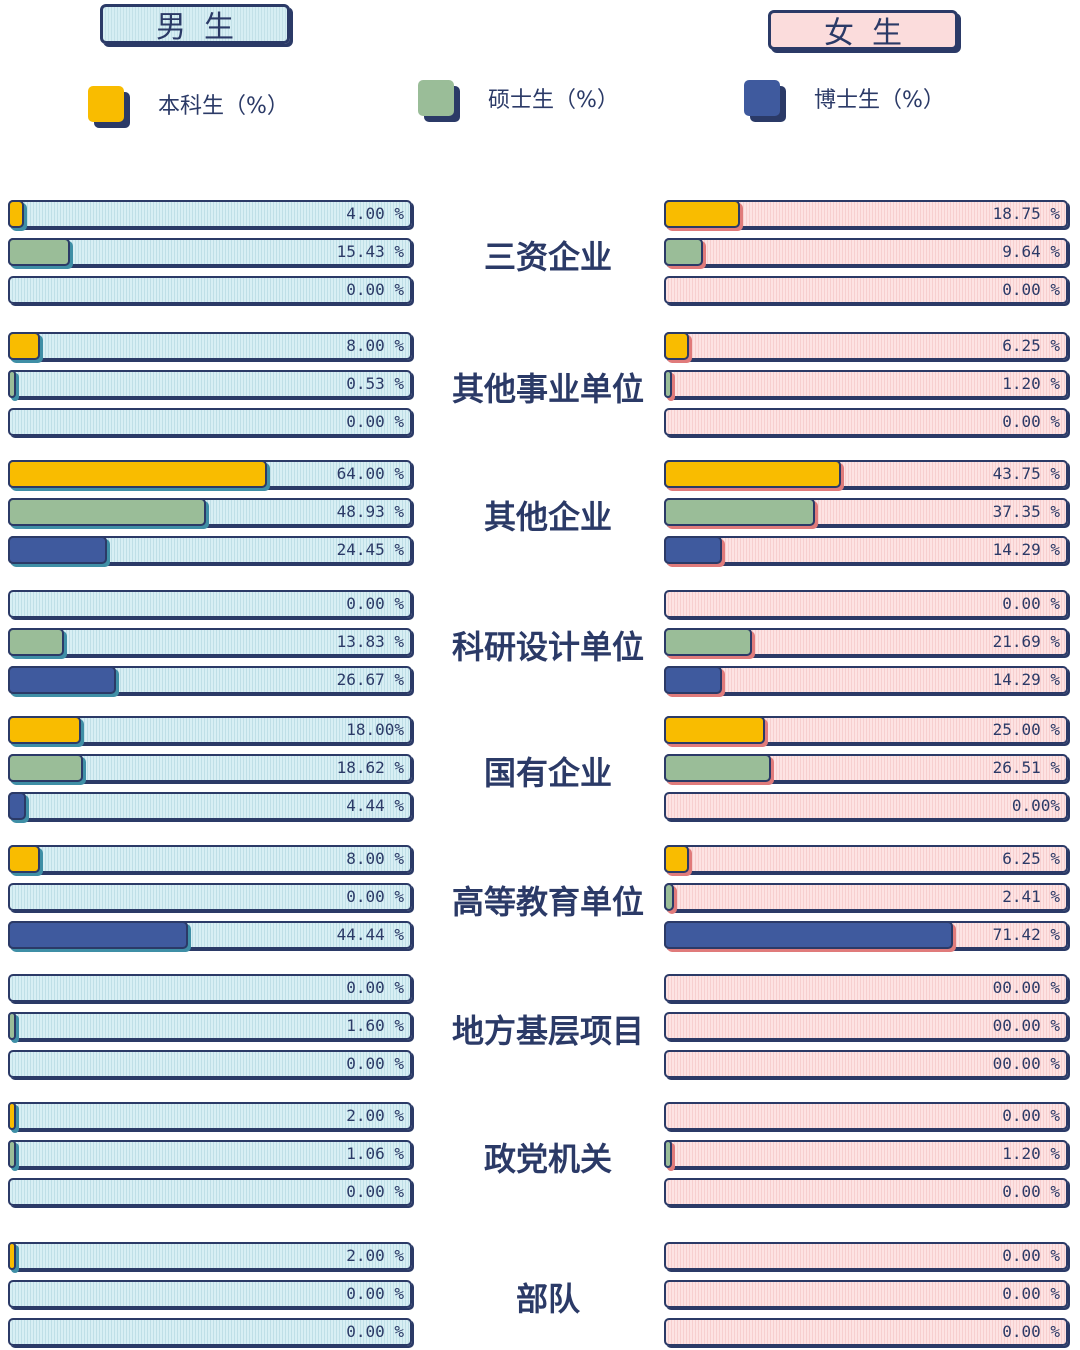 The width and height of the screenshot is (1080, 1350). What do you see at coordinates (866, 346) in the screenshot?
I see `bar-track: 6.25 %` at bounding box center [866, 346].